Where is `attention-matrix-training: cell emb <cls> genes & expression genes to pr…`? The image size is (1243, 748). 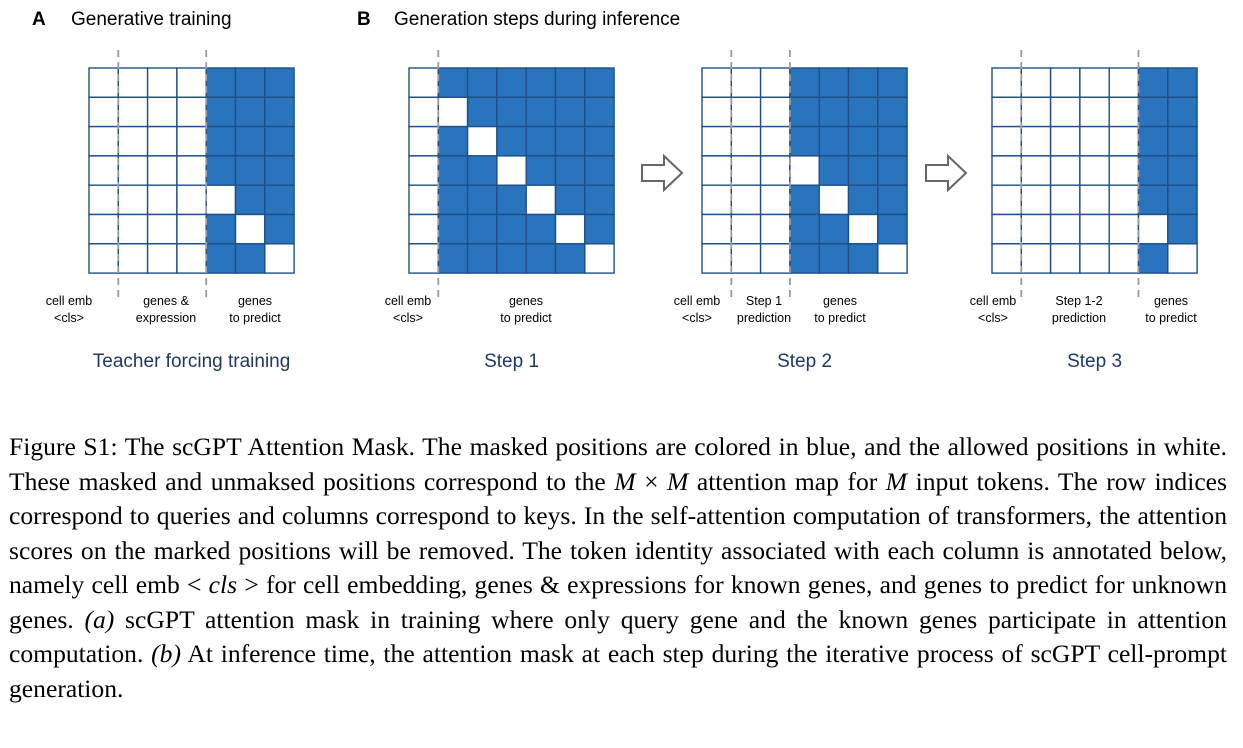
attention-matrix-training: cell emb <cls> genes & expression genes to pr… is located at coordinates (170, 211).